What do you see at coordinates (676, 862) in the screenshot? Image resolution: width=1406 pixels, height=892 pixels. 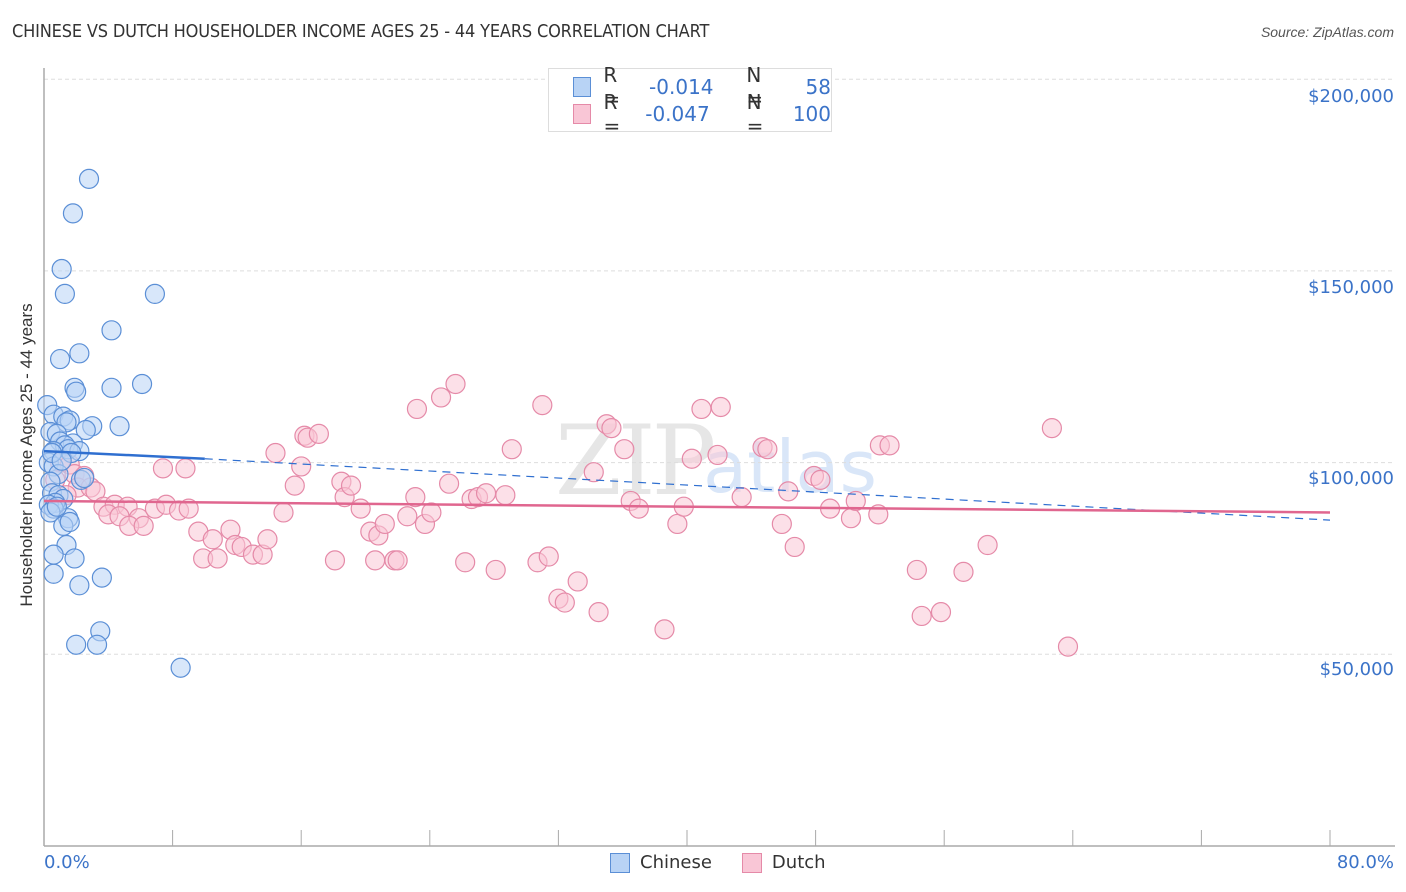 I see `legend-label-chinese: Chinese` at bounding box center [676, 862].